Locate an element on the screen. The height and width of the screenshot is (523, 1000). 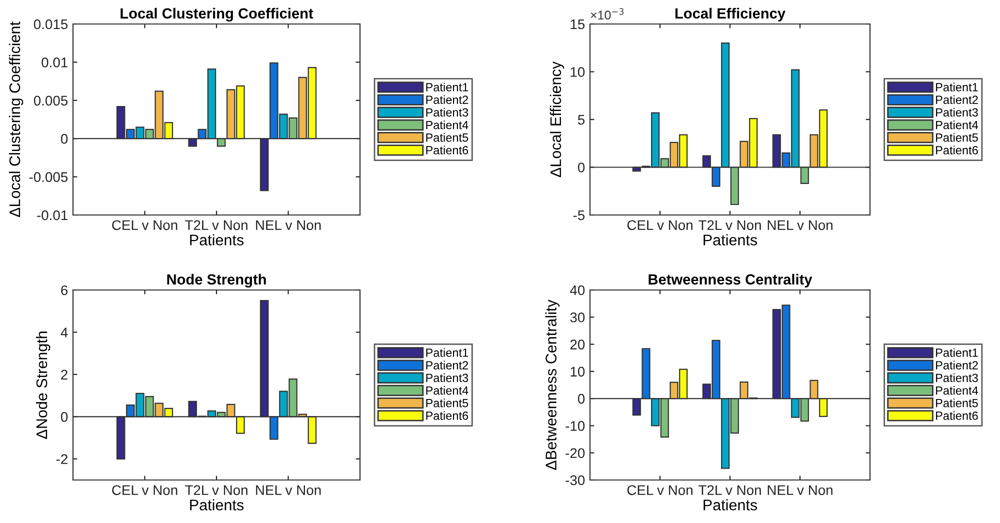
y-tick-label: 20 is located at coordinates (577, 345).